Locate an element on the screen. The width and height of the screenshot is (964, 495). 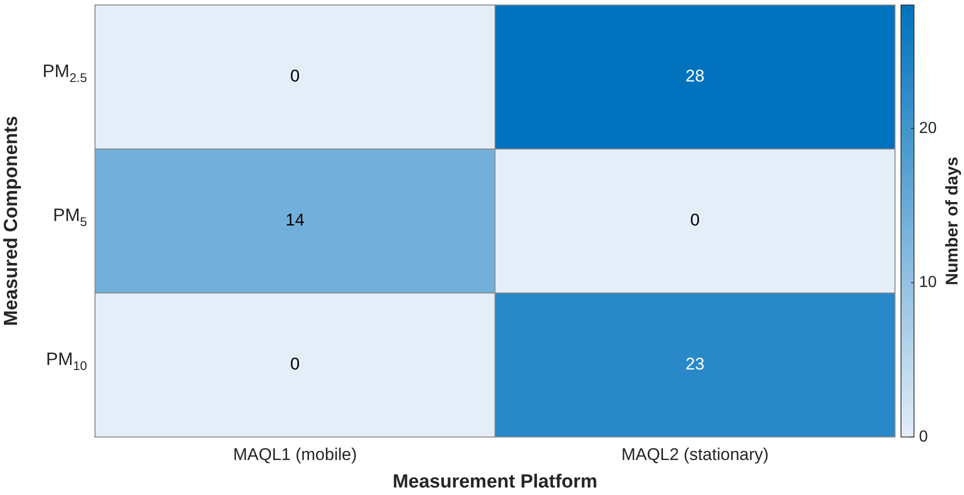
data-label: 28 is located at coordinates (695, 76).